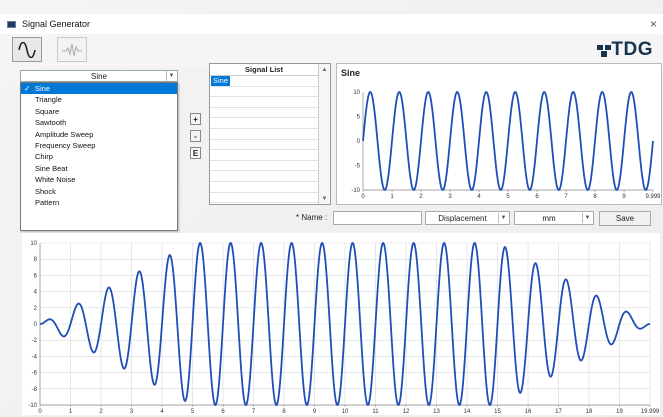  What do you see at coordinates (35, 390) in the screenshot?
I see `y-tick-label: -8` at bounding box center [35, 390].